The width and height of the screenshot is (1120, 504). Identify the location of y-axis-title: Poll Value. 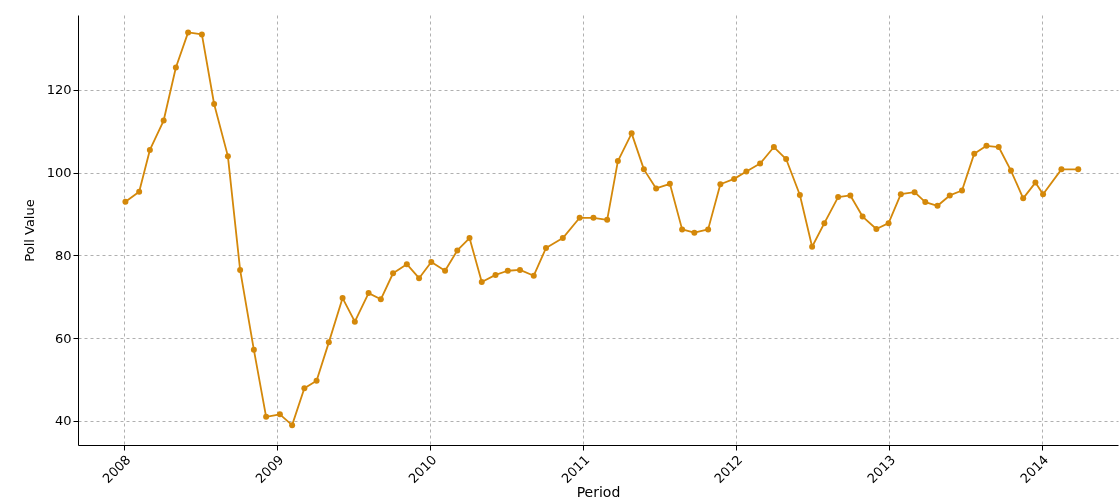
(29, 230).